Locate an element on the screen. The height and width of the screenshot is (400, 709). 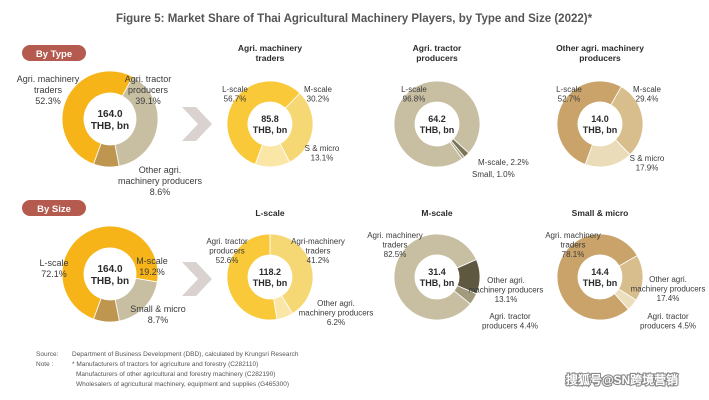
note-label: Note : is located at coordinates (45, 364).